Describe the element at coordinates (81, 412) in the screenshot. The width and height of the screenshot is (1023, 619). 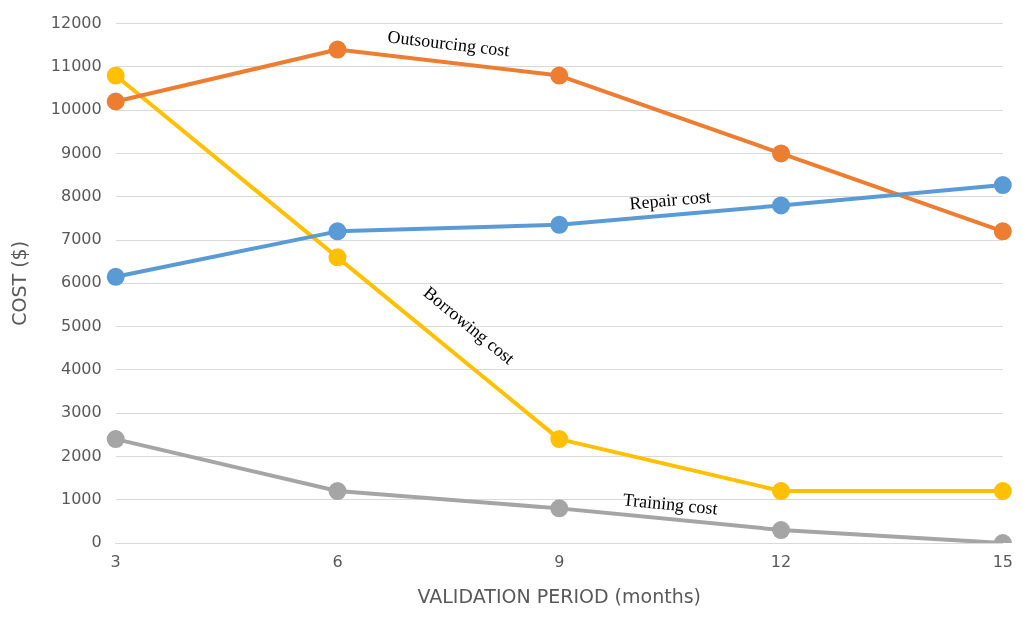
I see `y-tick-label: 3000` at that location.